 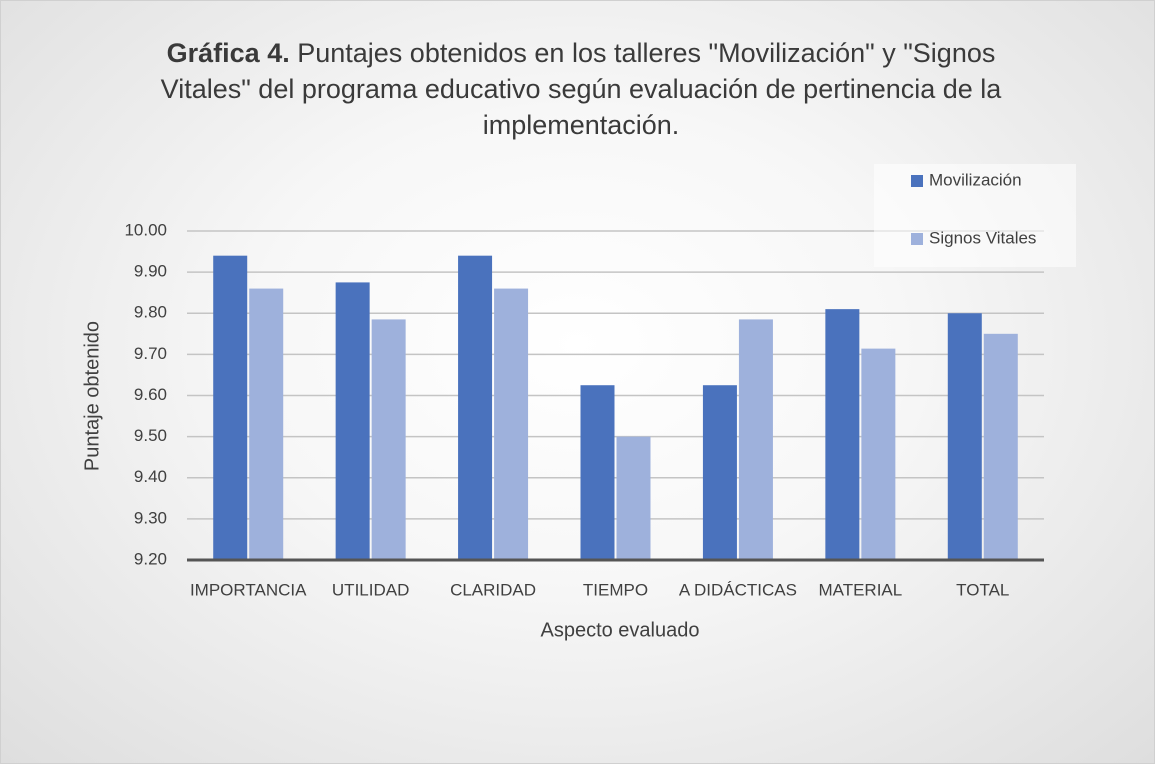 What do you see at coordinates (248, 589) in the screenshot?
I see `x-tick-label: IMPORTANCIA` at bounding box center [248, 589].